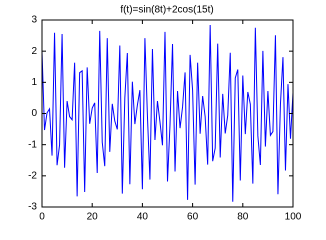 The image size is (326, 240). I want to click on x-tick-label: 40, so click(143, 217).